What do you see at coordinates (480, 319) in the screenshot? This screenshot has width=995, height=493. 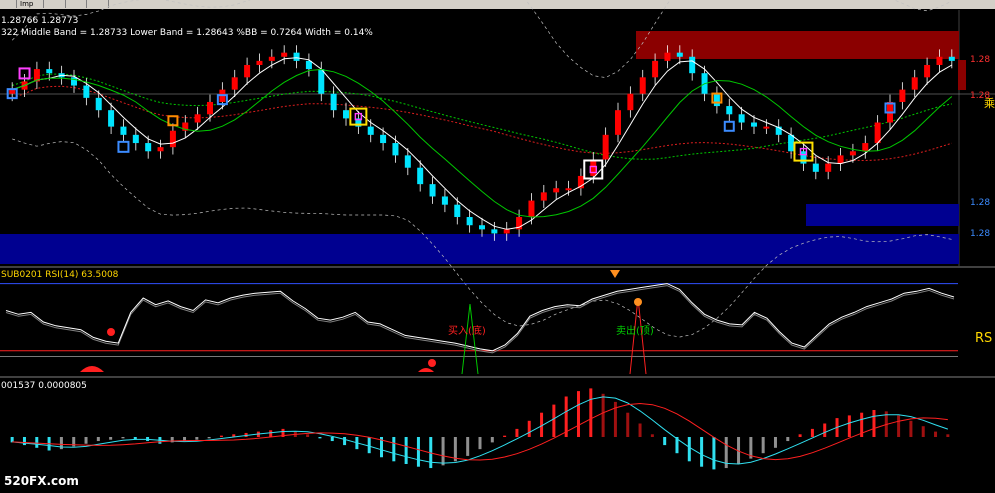 I see `rsi-shadow-line` at bounding box center [480, 319].